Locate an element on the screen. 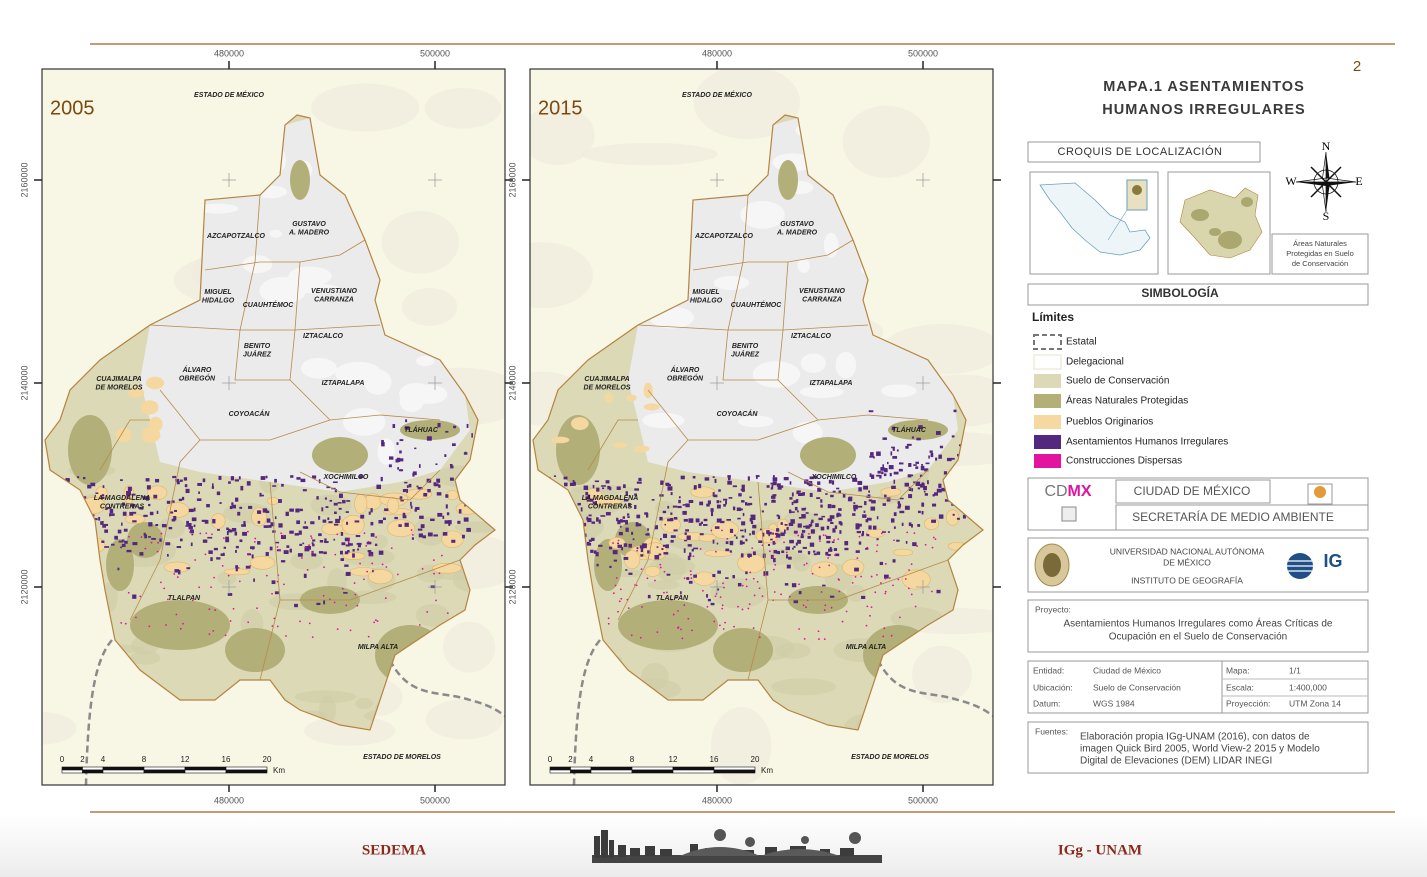  legend-label: Áreas Naturales Protegidas is located at coordinates (1127, 400).